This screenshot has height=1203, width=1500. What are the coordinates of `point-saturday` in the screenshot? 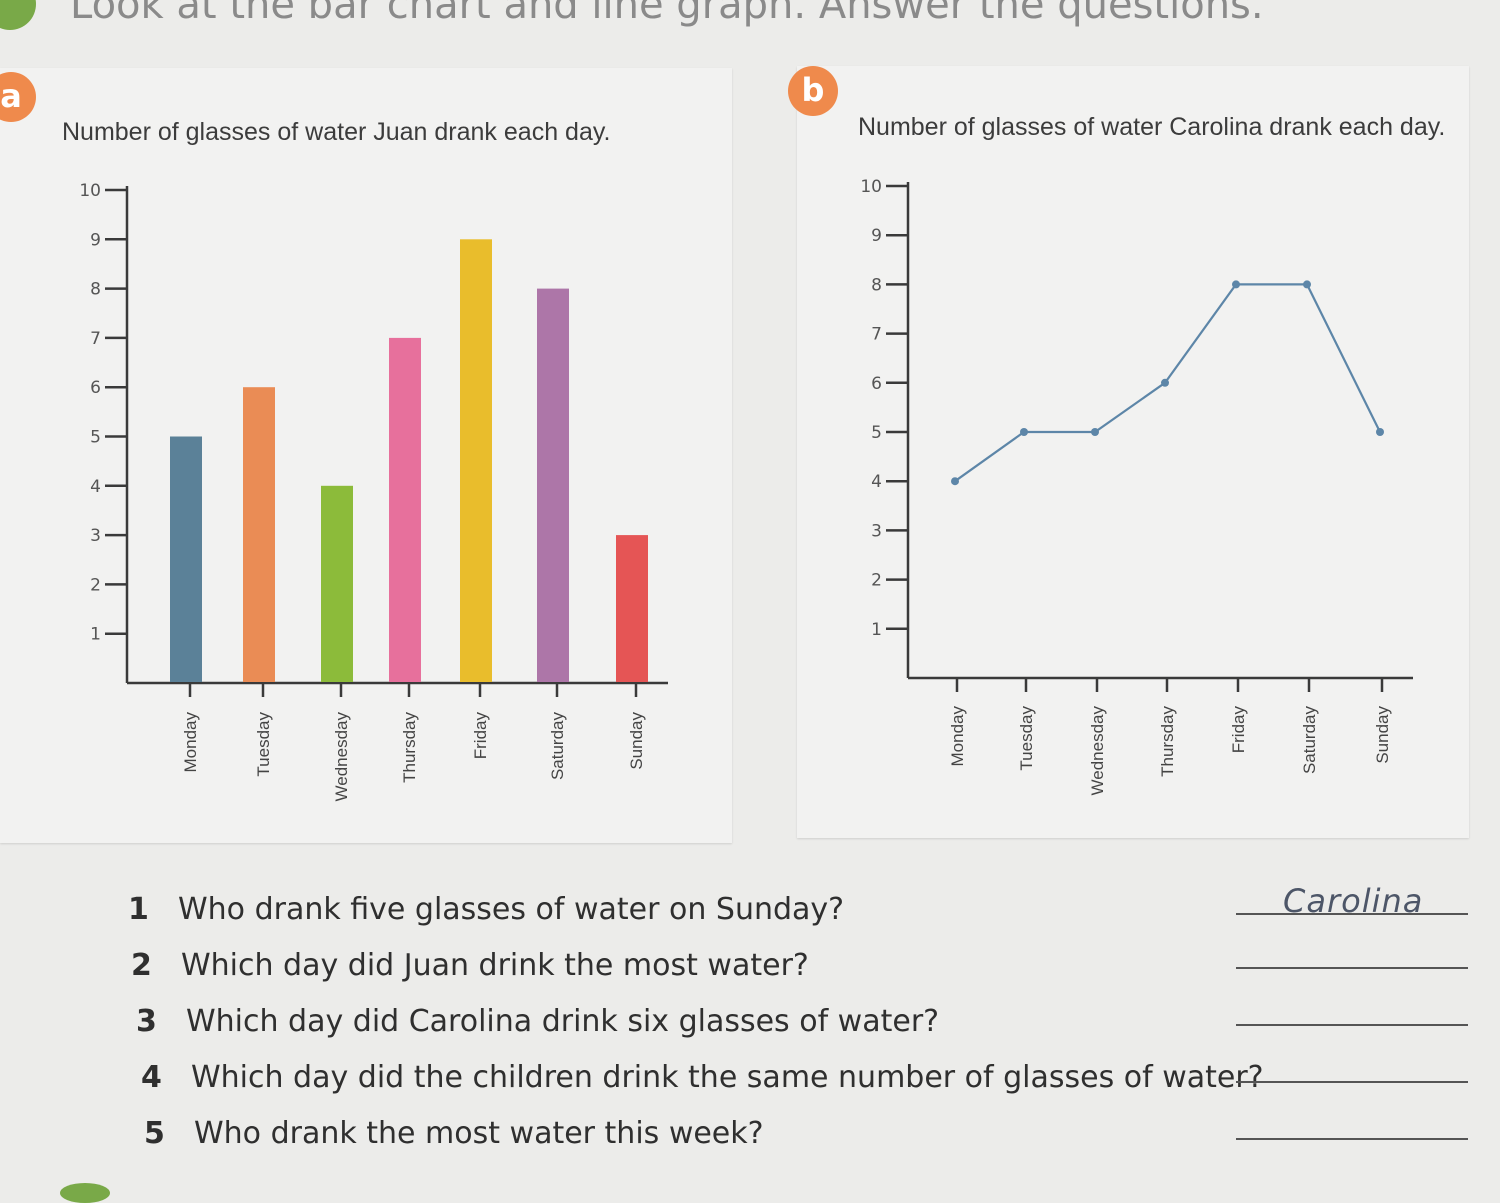 It's located at (1307, 284).